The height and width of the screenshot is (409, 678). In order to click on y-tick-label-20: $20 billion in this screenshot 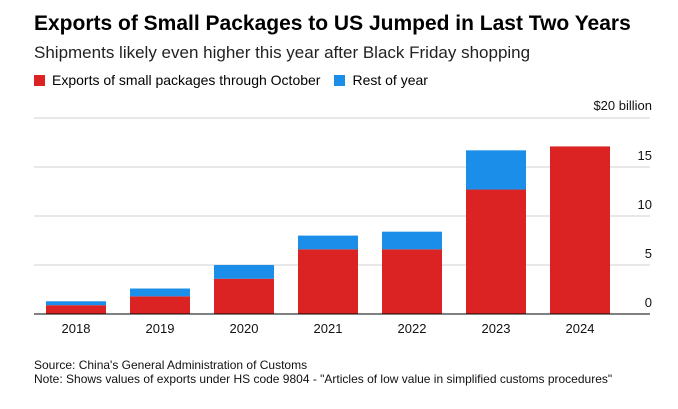, I will do `click(622, 105)`.